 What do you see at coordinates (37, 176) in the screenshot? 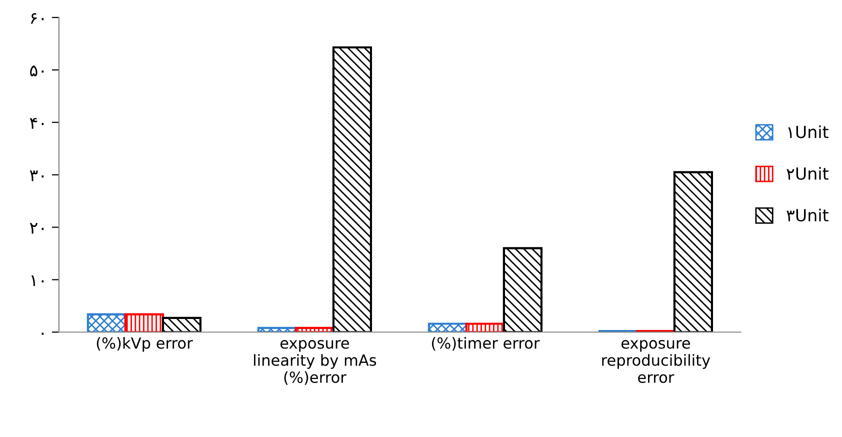
I see `y-tick-label: ۳۰` at bounding box center [37, 176].